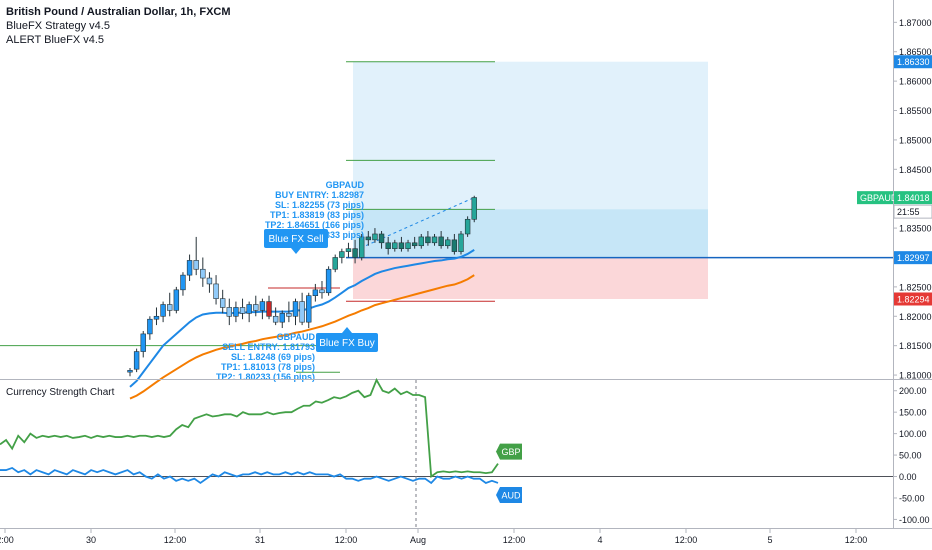 The width and height of the screenshot is (932, 550). Describe the element at coordinates (915, 376) in the screenshot. I see `price-tick-label: 1.81000` at that location.